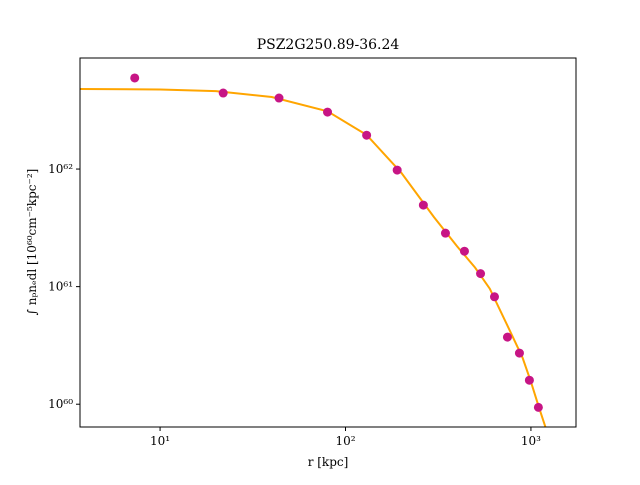 This screenshot has height=485, width=640. I want to click on y-tick-label: 10⁶¹, so click(60, 287).